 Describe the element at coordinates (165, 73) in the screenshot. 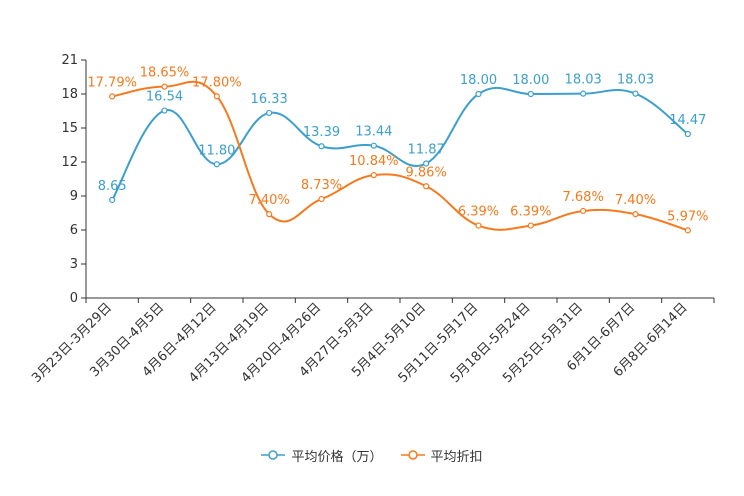

I see `data-label: 18.65%` at that location.